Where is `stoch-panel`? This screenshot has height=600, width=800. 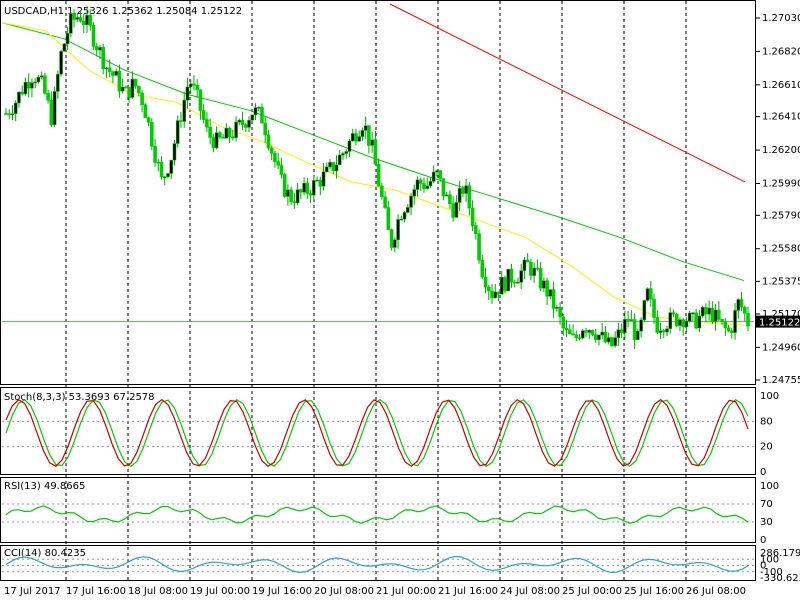 stoch-panel is located at coordinates (378, 431).